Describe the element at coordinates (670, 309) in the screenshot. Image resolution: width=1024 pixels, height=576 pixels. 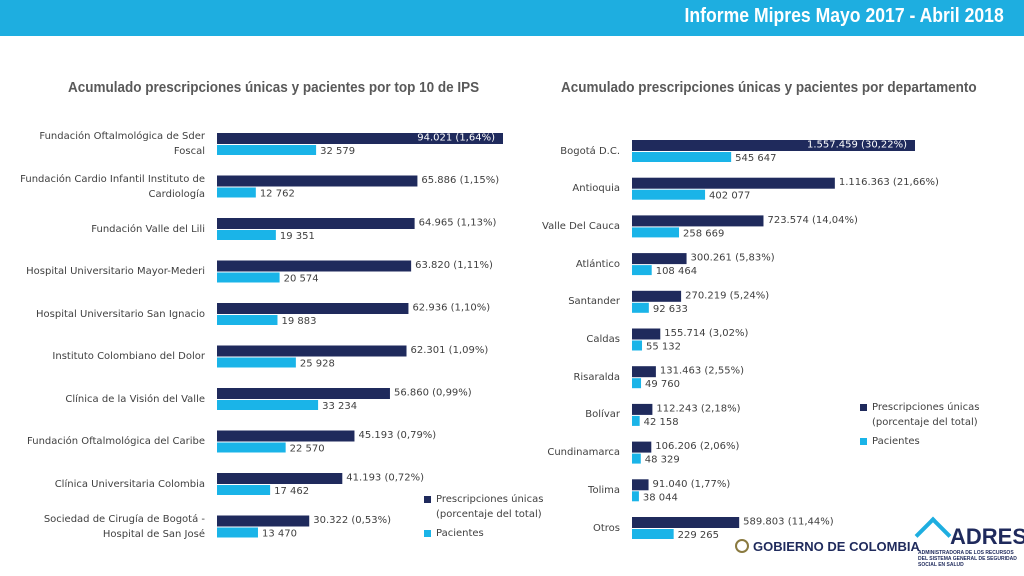
I see `data-label: 92 633` at that location.